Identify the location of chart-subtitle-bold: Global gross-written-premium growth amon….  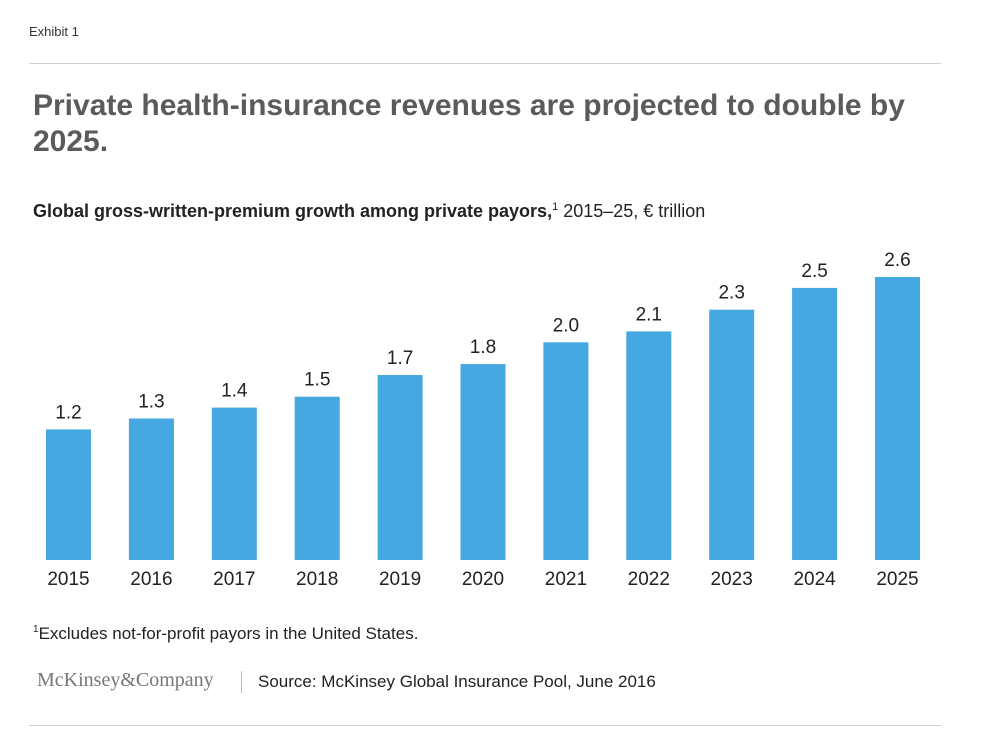
(293, 211).